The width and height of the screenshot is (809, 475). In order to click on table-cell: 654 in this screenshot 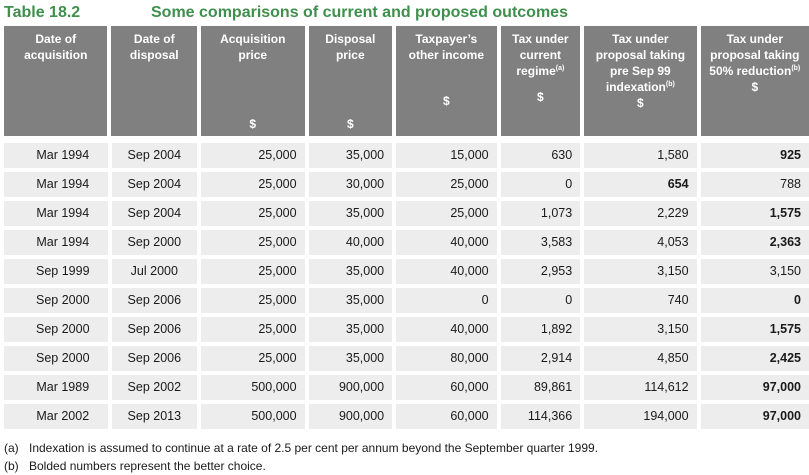, I will do `click(640, 184)`.